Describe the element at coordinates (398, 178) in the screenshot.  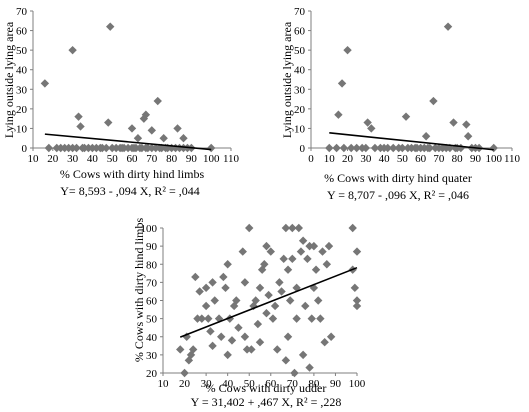
I see `chart-1-xlabel: % Cows with dirty hind quater` at that location.